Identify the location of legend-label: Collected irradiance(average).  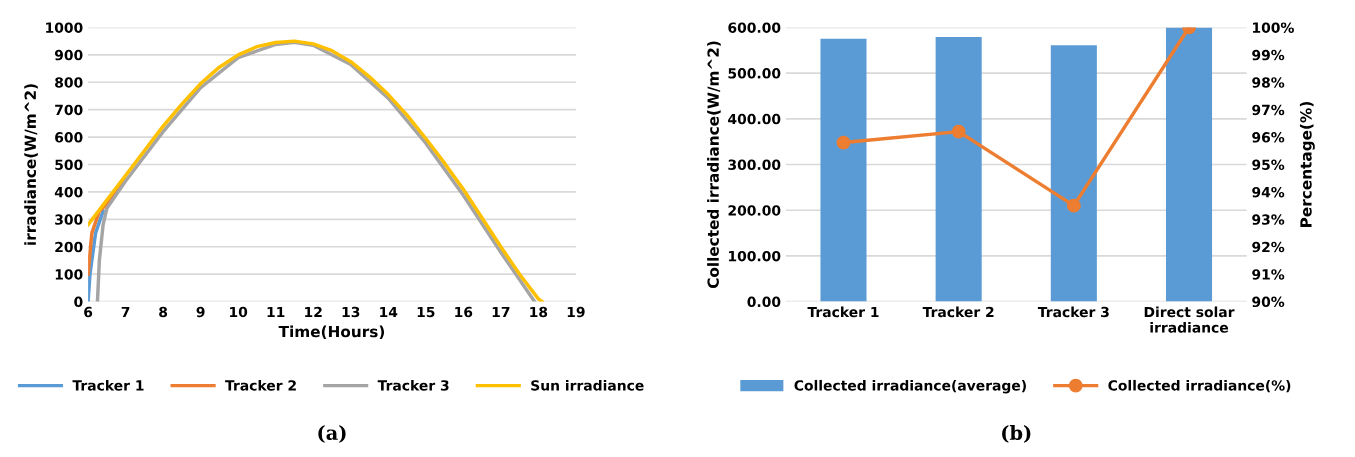
(910, 386).